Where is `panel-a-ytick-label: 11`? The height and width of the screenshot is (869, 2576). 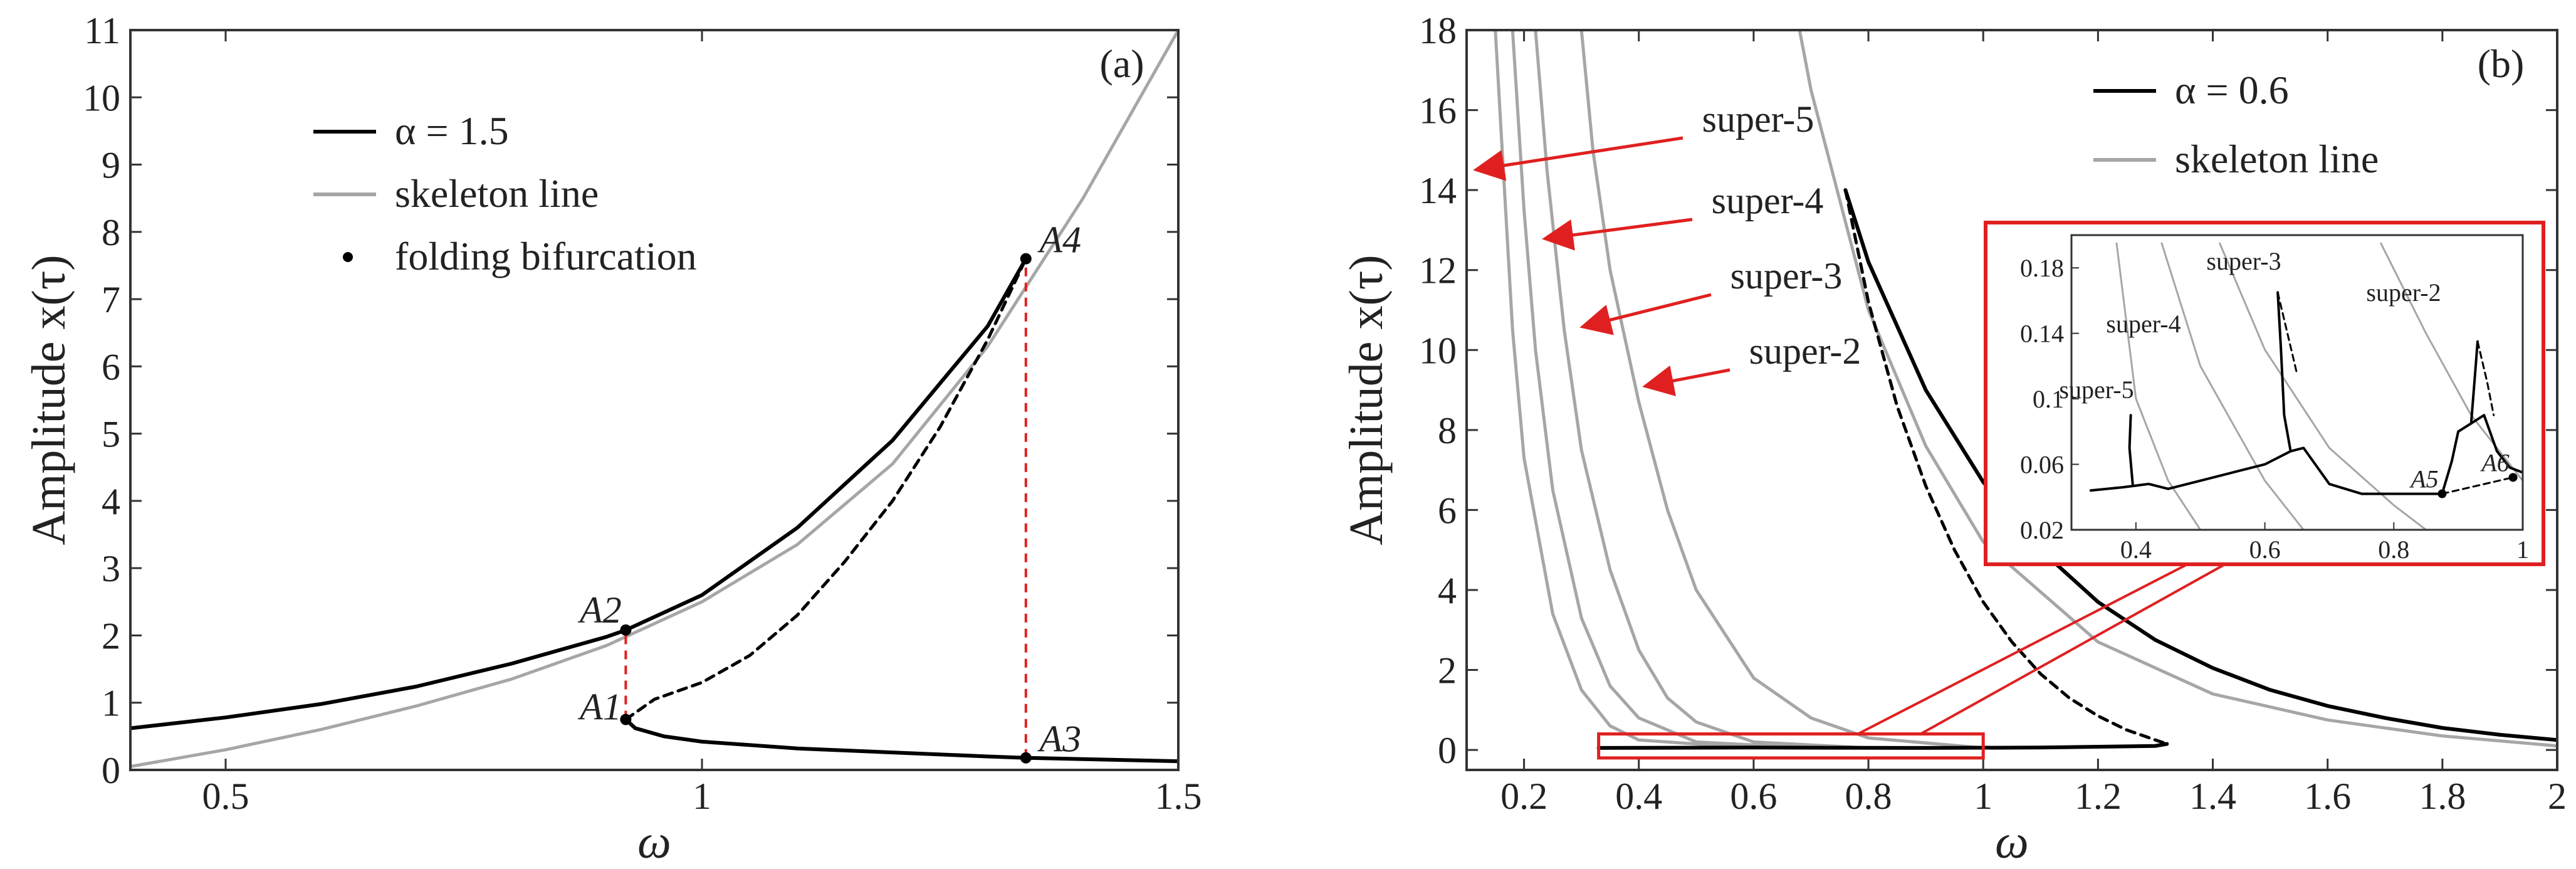
panel-a-ytick-label: 11 is located at coordinates (102, 31).